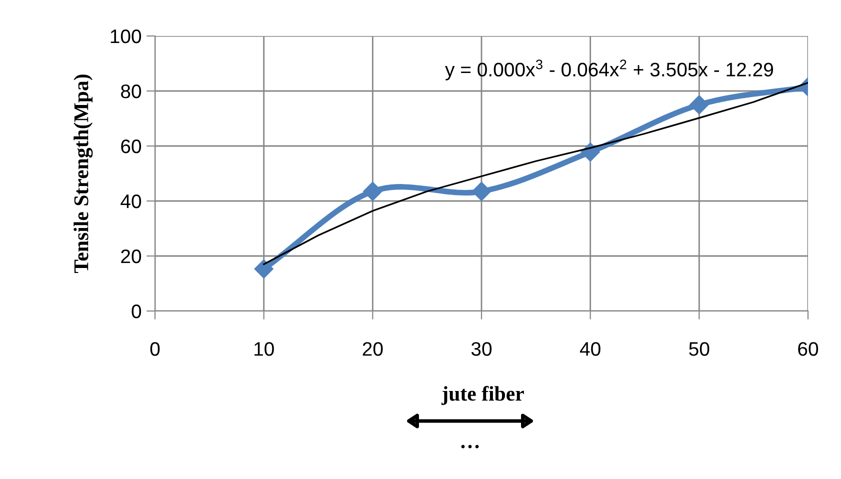 The image size is (841, 479). I want to click on x-tick-label: 10, so click(264, 349).